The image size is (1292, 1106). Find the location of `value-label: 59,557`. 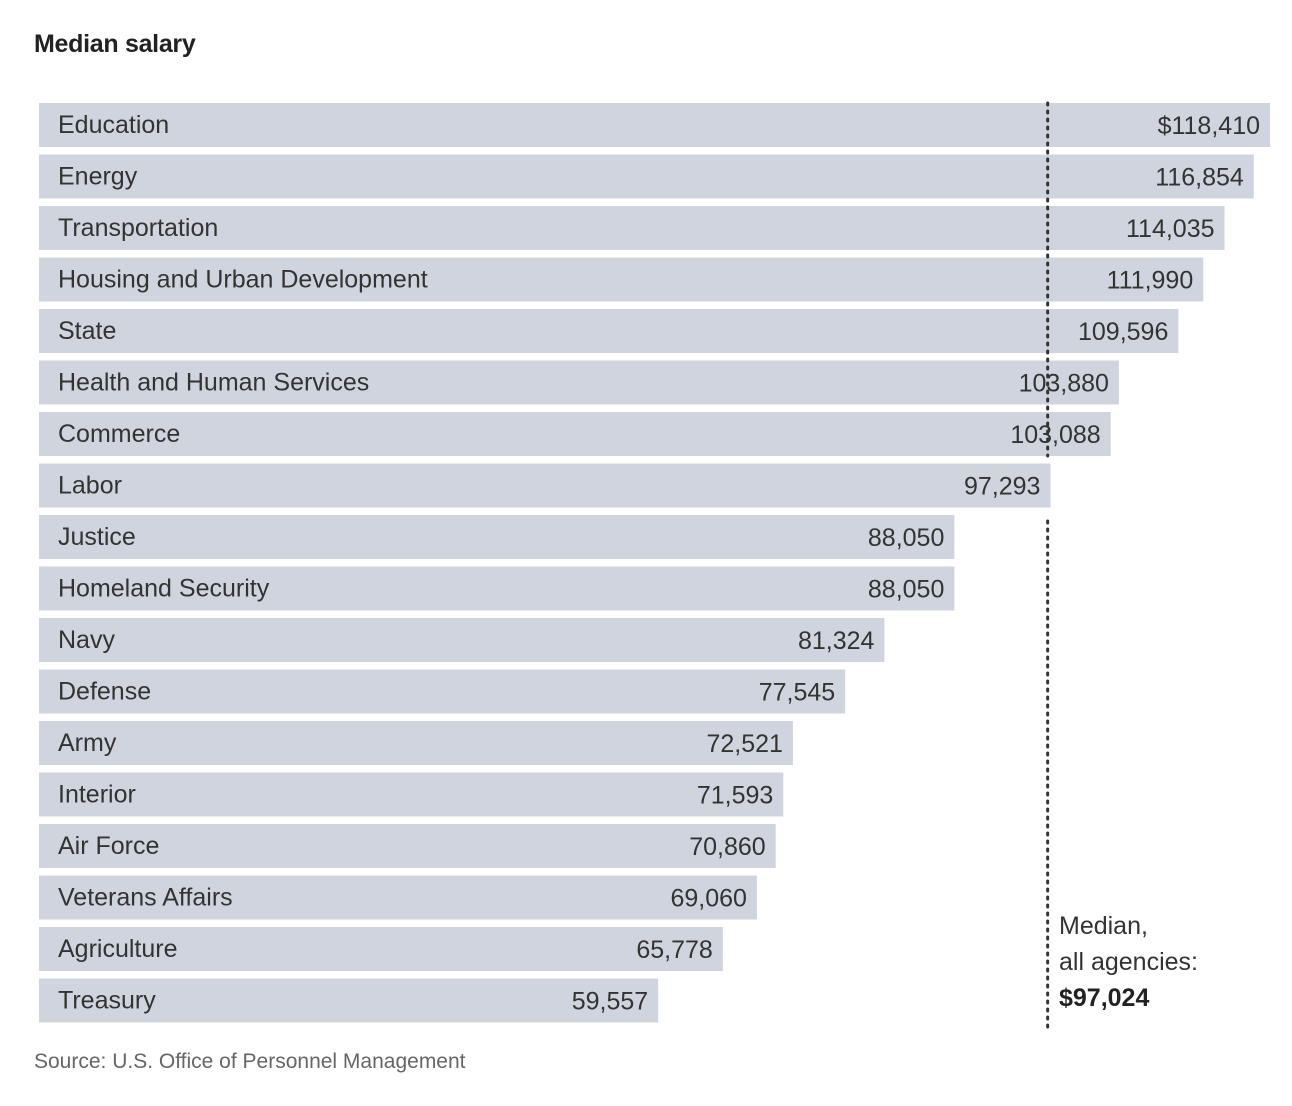

value-label: 59,557 is located at coordinates (610, 1002).